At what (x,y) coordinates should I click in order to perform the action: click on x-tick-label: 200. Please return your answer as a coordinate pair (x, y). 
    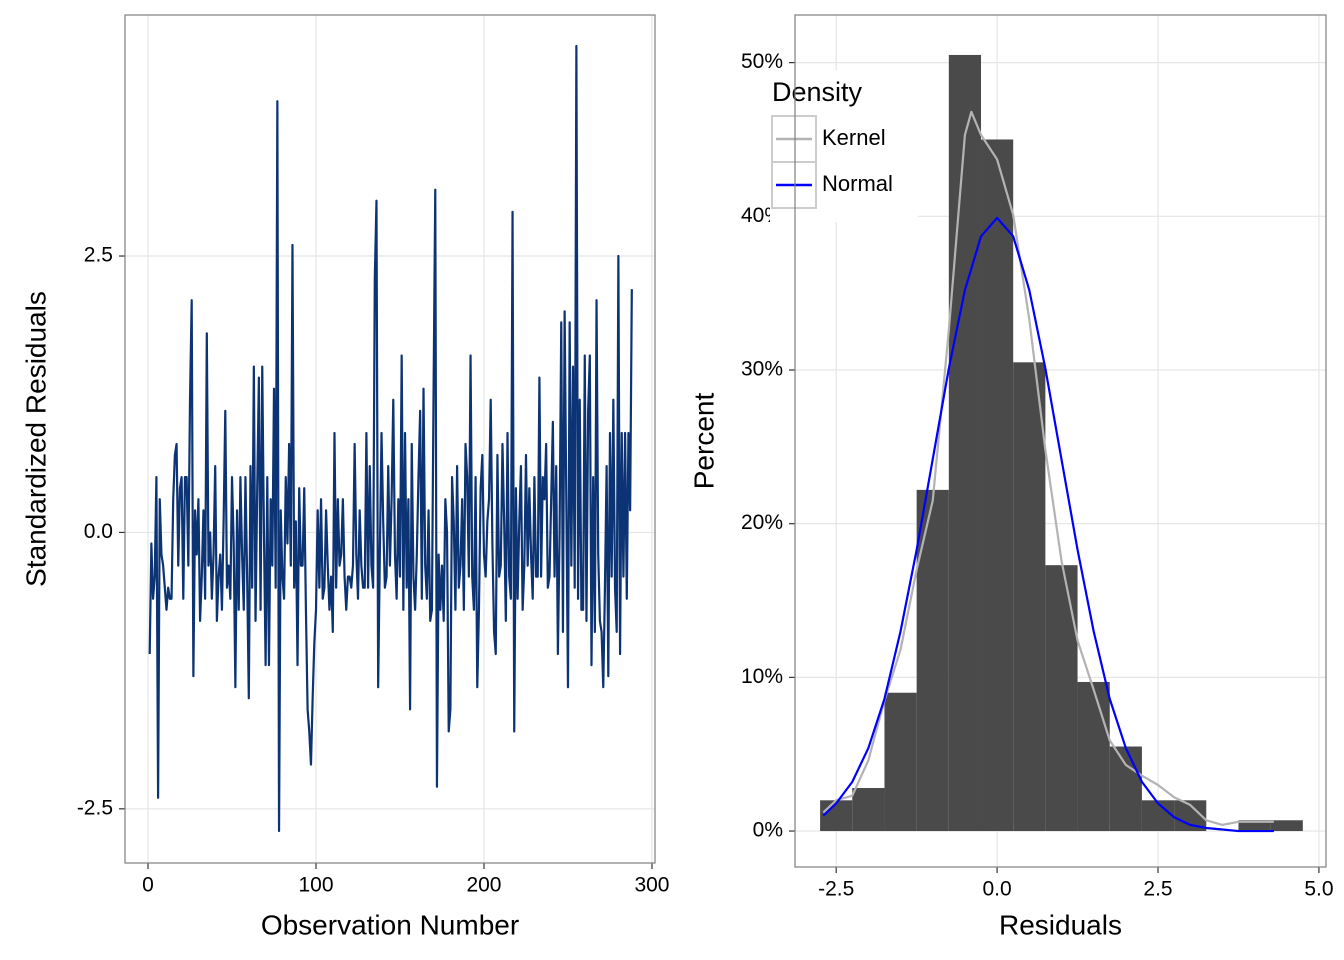
    Looking at the image, I should click on (483, 885).